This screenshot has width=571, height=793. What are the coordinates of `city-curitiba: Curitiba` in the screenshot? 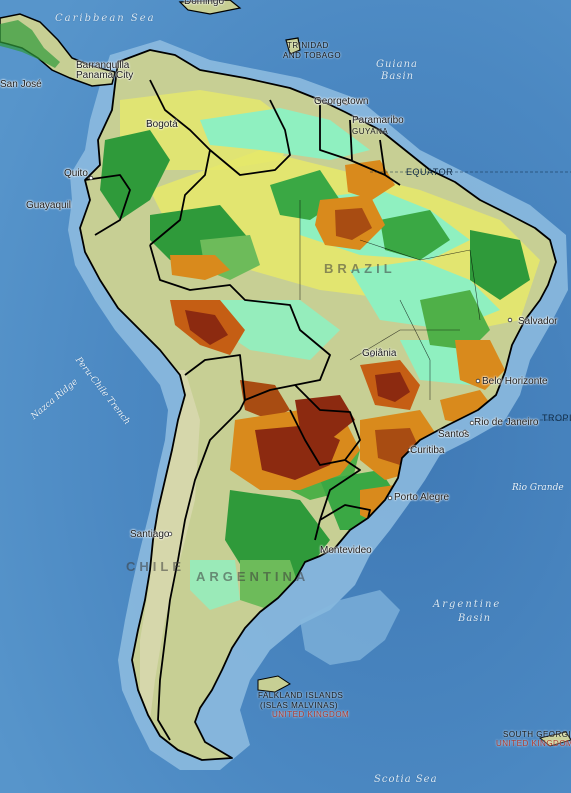 It's located at (427, 450).